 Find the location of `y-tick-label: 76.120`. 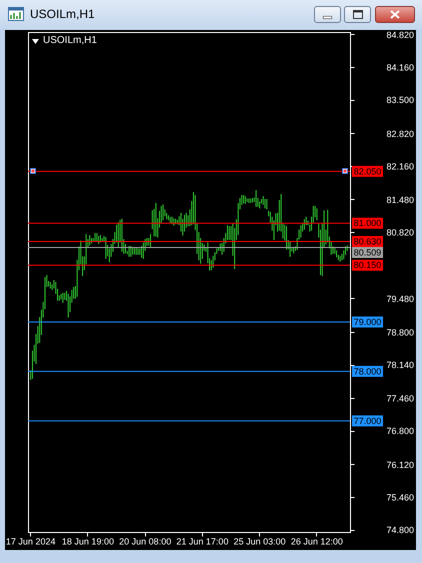

y-tick-label: 76.120 is located at coordinates (400, 465).